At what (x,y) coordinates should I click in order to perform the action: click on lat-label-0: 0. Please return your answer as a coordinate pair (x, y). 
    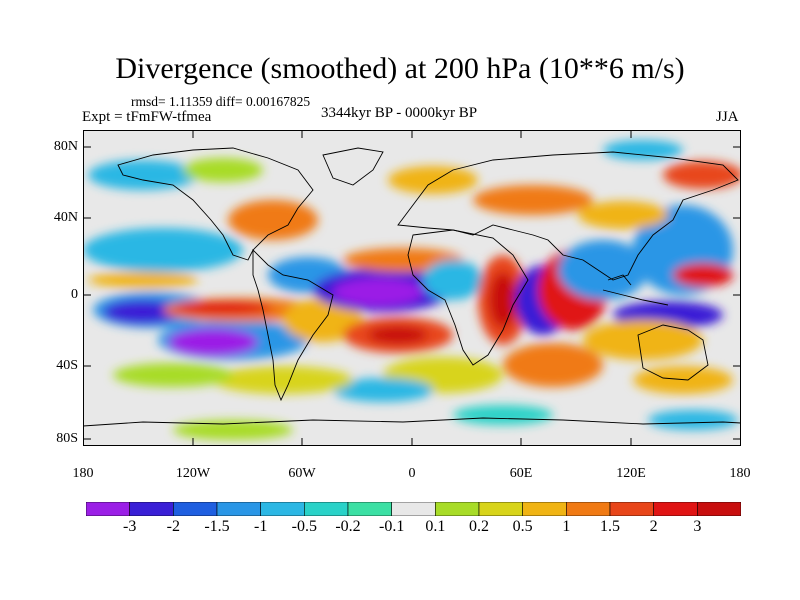
    Looking at the image, I should click on (74, 294).